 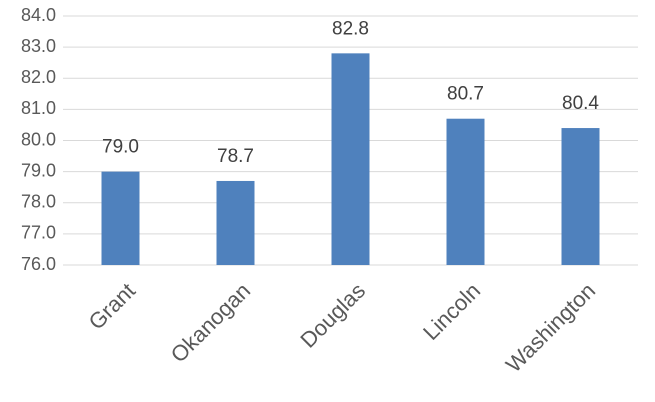 I want to click on value-label: 82.8, so click(x=350, y=28).